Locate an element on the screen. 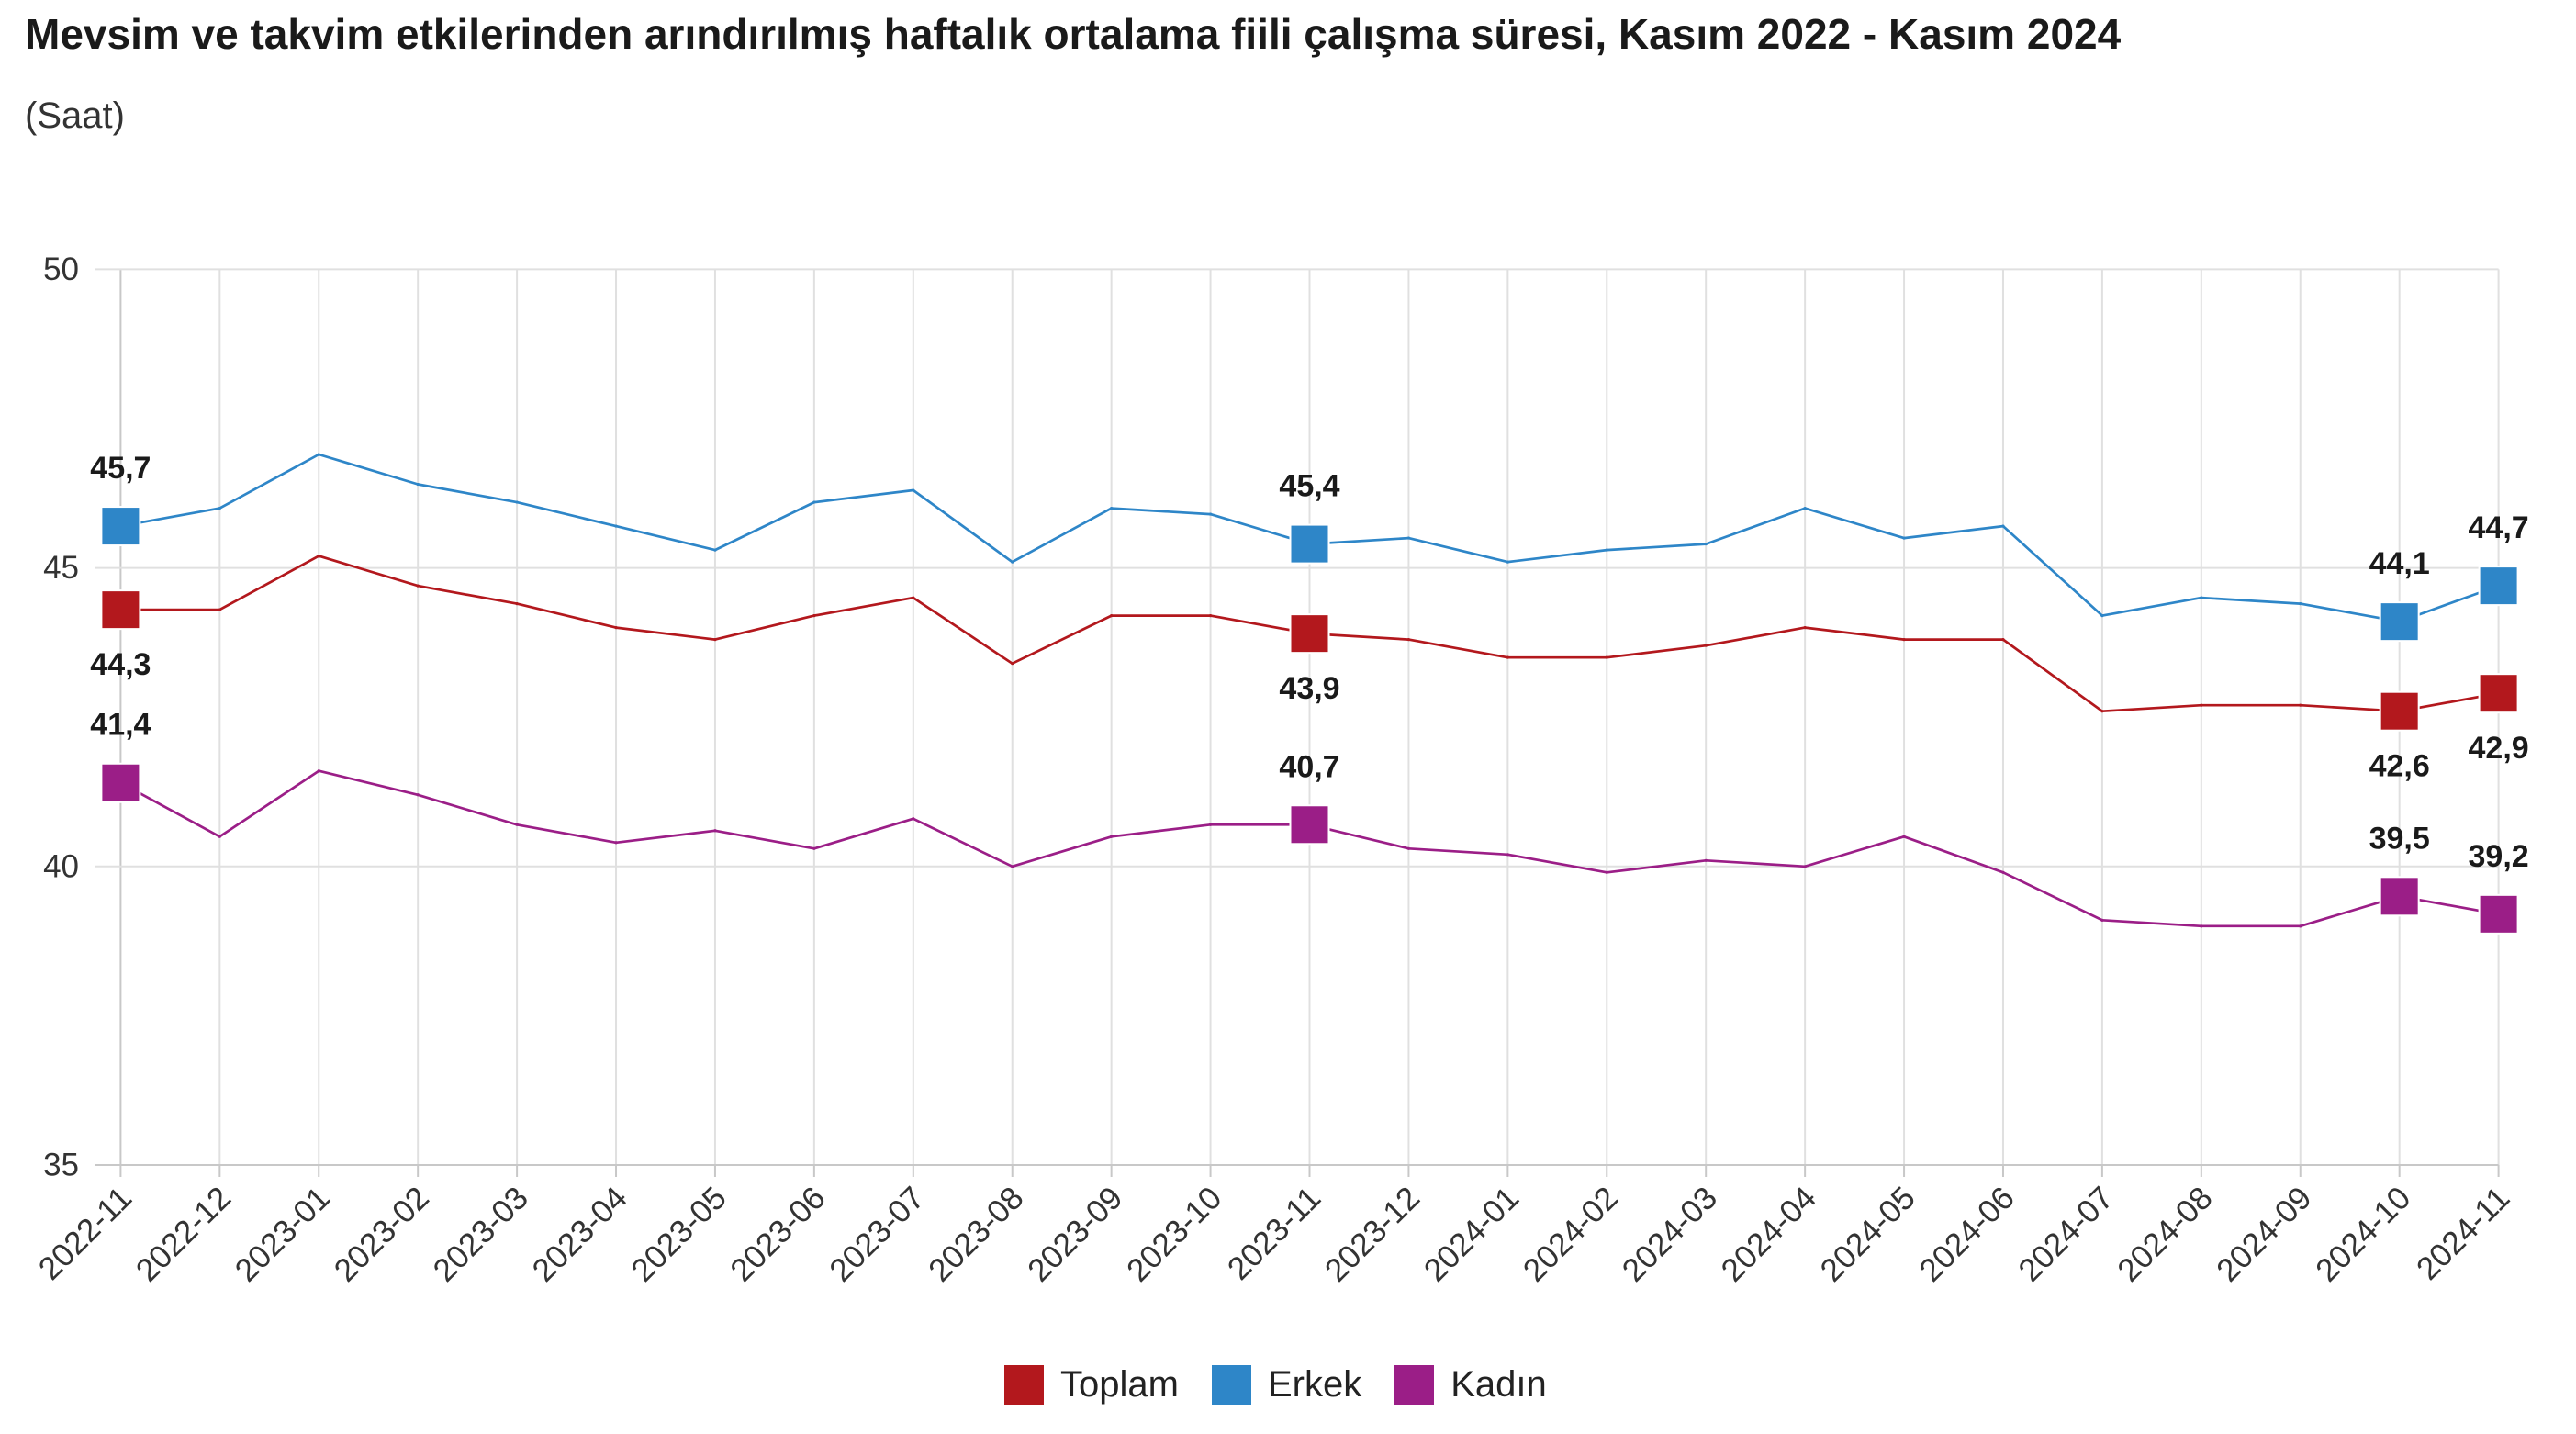 This screenshot has height=1434, width=2576. x-tick-label: 2024-06 is located at coordinates (1966, 1234).